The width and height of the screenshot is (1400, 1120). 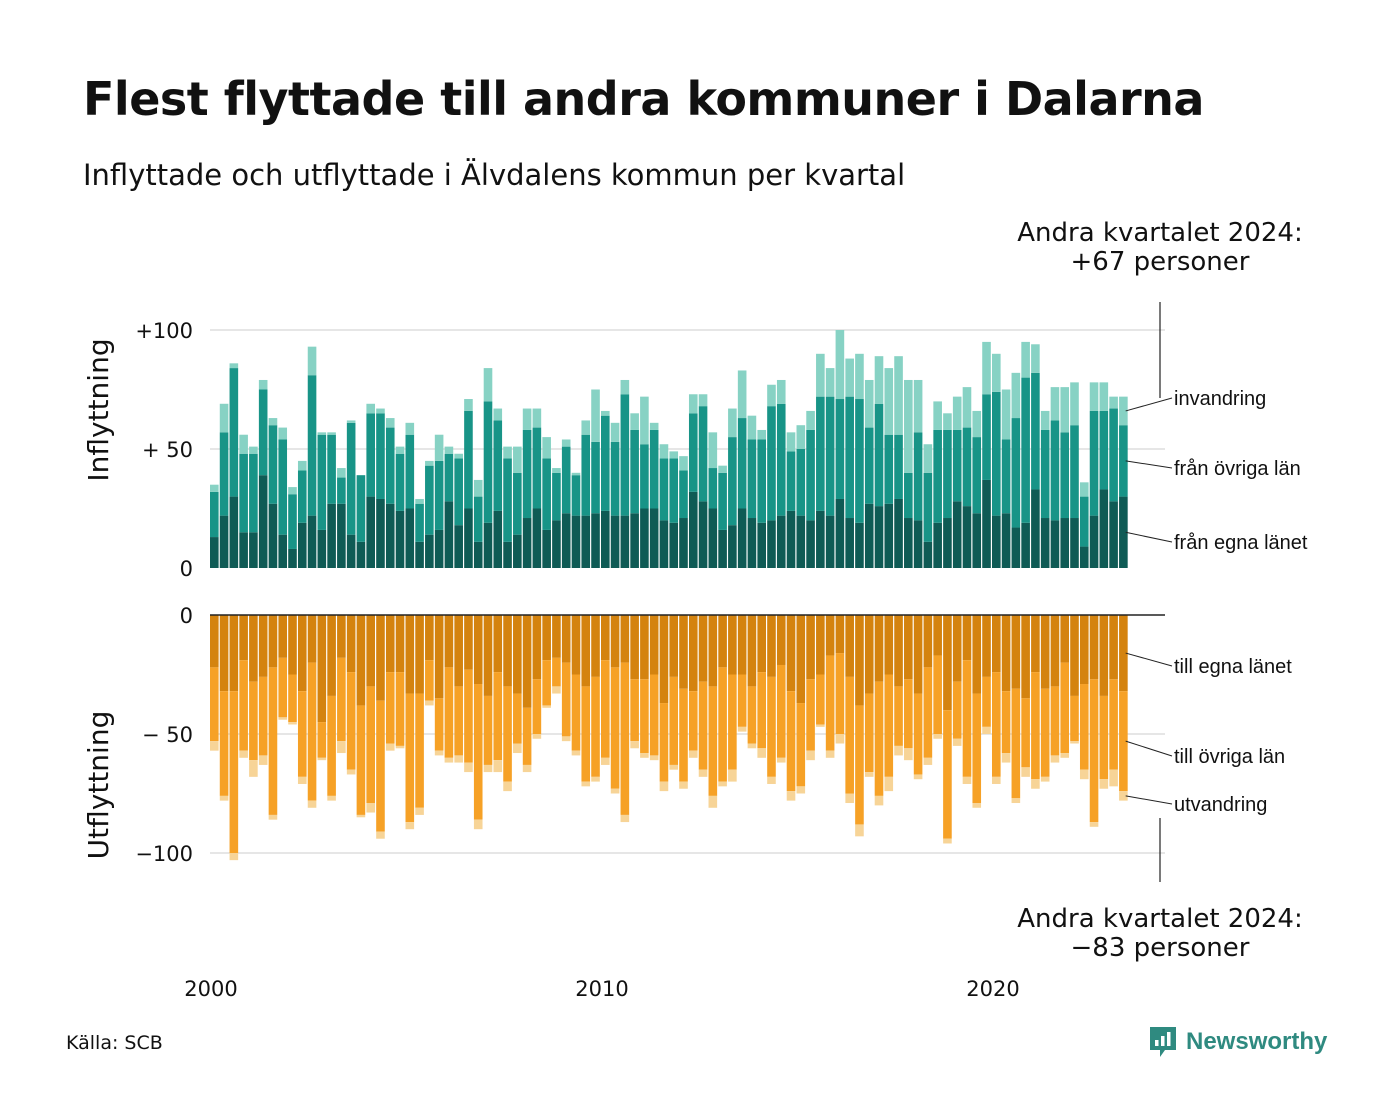 I want to click on inflow-axis-label: Inflyttning, so click(x=98, y=409).